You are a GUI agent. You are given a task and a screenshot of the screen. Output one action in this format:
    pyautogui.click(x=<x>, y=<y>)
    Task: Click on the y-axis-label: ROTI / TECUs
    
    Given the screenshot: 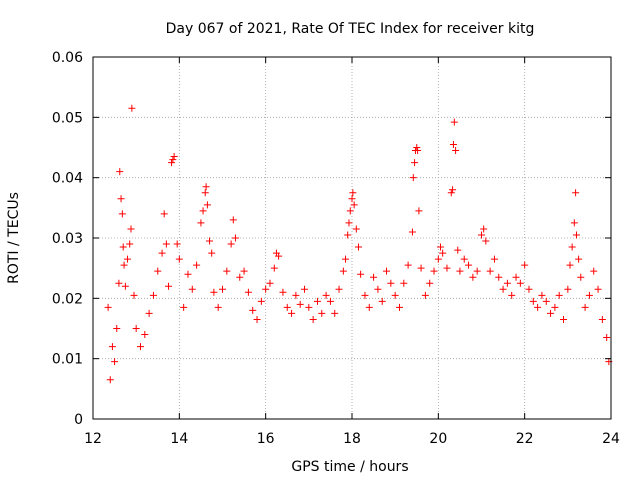 What is the action you would take?
    pyautogui.click(x=14, y=238)
    